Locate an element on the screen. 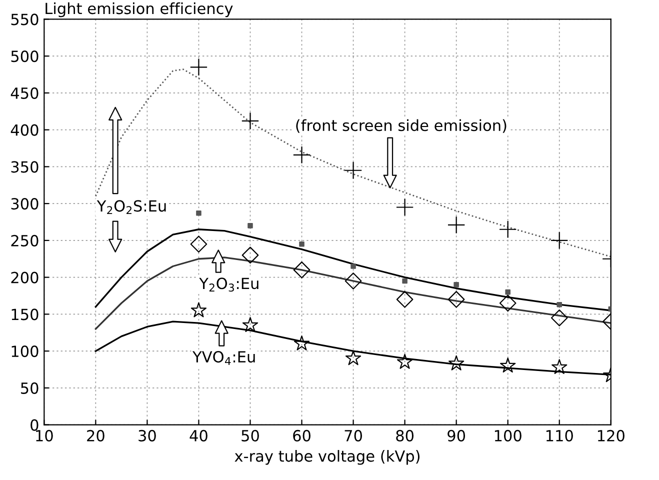 The width and height of the screenshot is (659, 480). x-tick-label: 40 is located at coordinates (199, 436).